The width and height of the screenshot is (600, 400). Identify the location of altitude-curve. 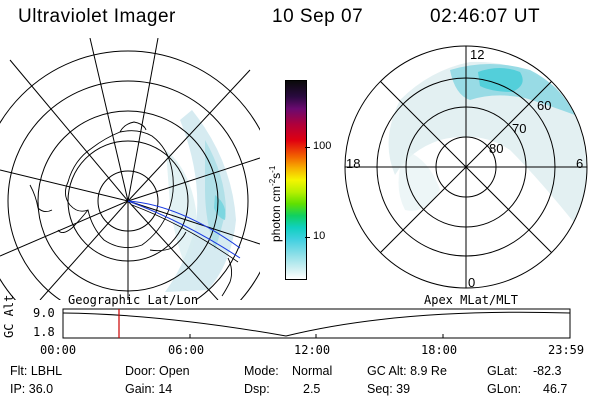
(316, 324).